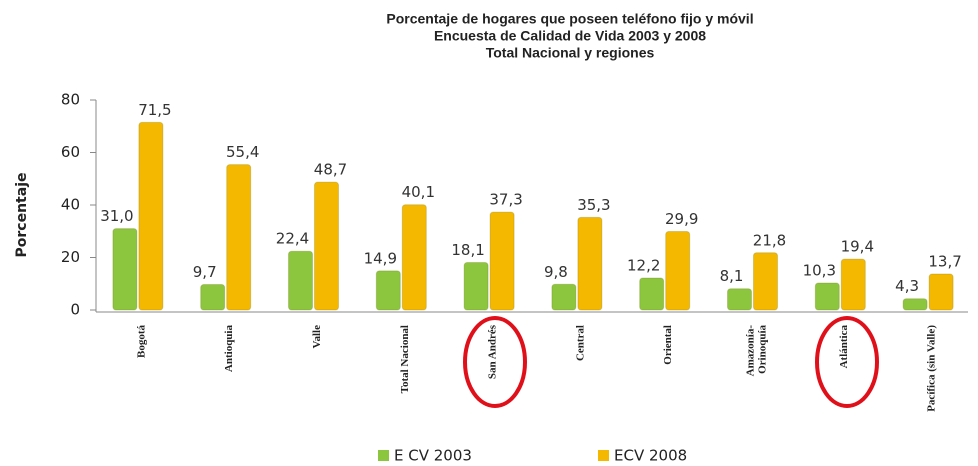  I want to click on x-tick-label: San Andrés, so click(493, 351).